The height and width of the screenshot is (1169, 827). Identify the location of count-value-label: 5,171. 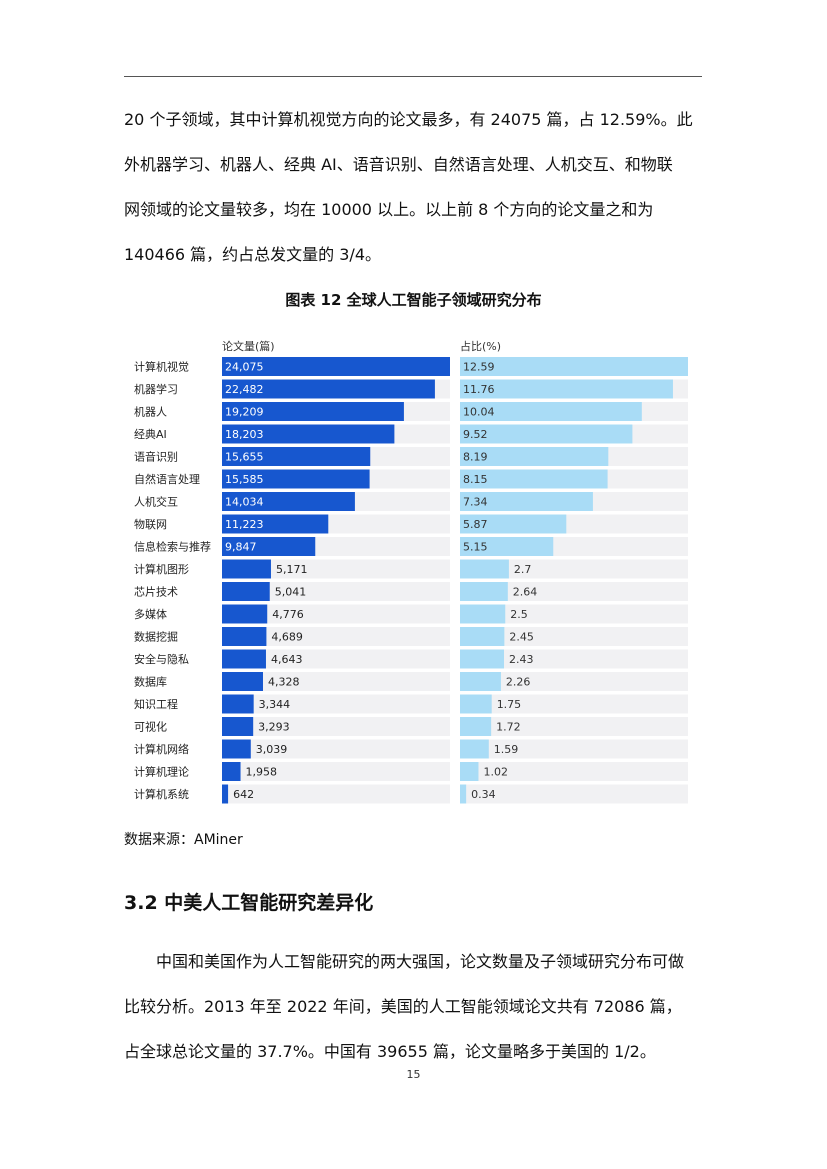
(292, 569).